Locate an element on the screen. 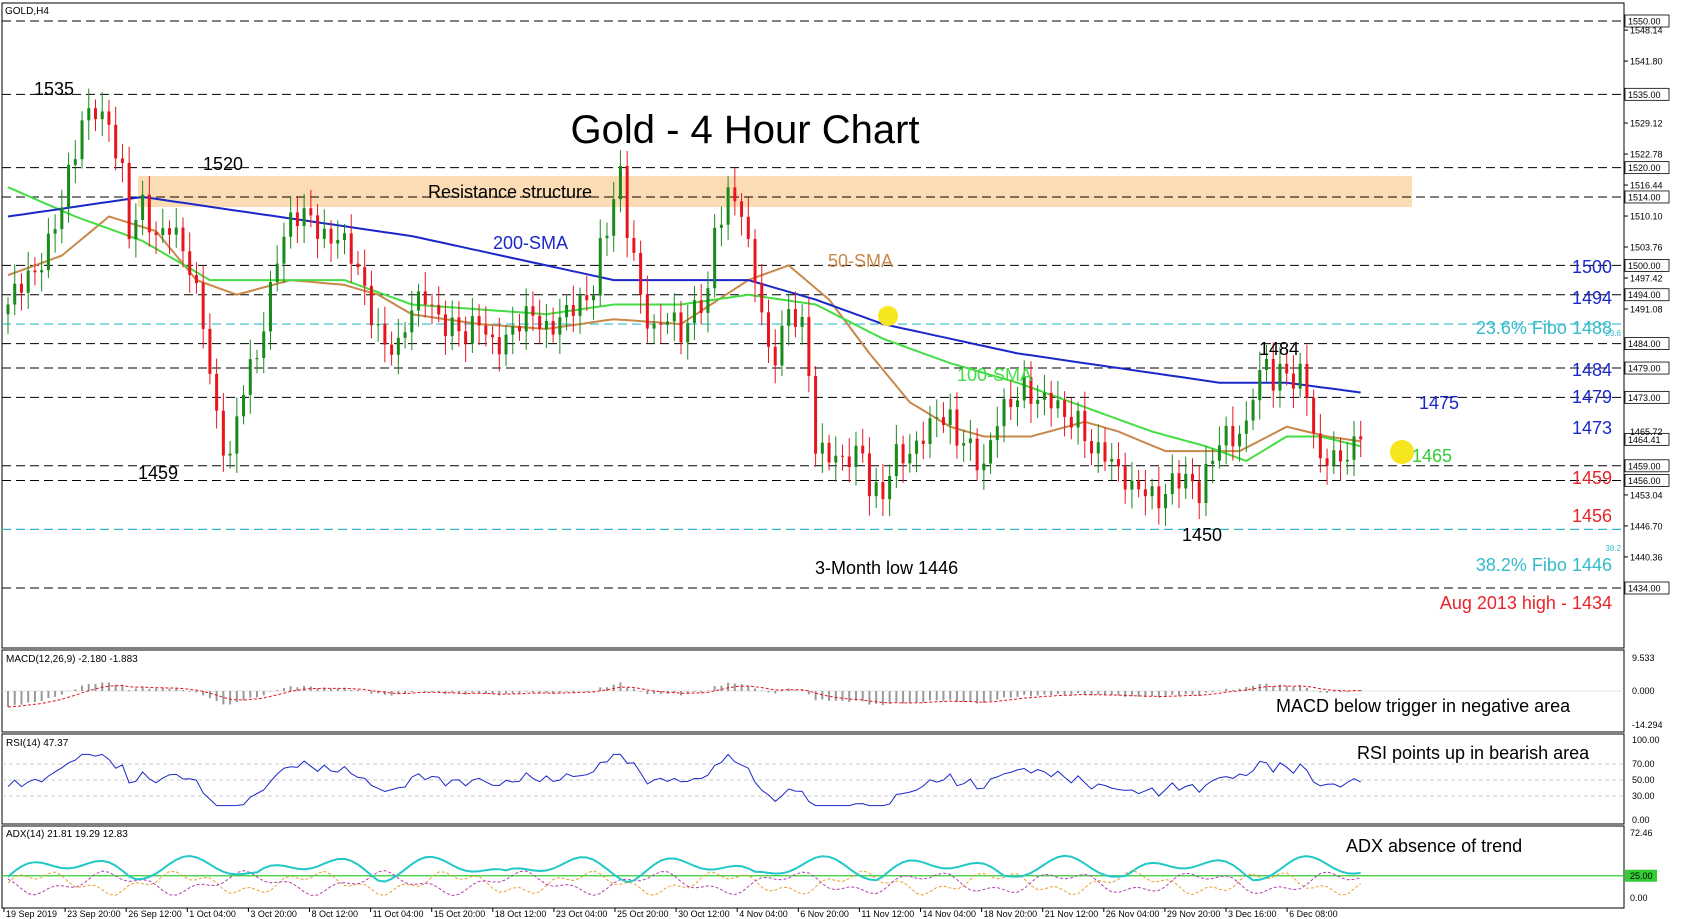 This screenshot has height=919, width=1686. price-tag-label: 1459.00 is located at coordinates (1644, 466).